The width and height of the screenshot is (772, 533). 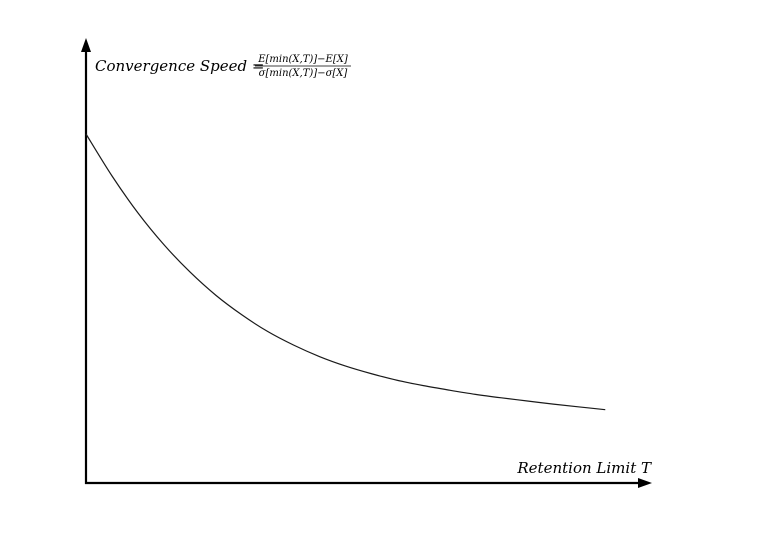 I want to click on y-axis-arrowhead, so click(x=86, y=45).